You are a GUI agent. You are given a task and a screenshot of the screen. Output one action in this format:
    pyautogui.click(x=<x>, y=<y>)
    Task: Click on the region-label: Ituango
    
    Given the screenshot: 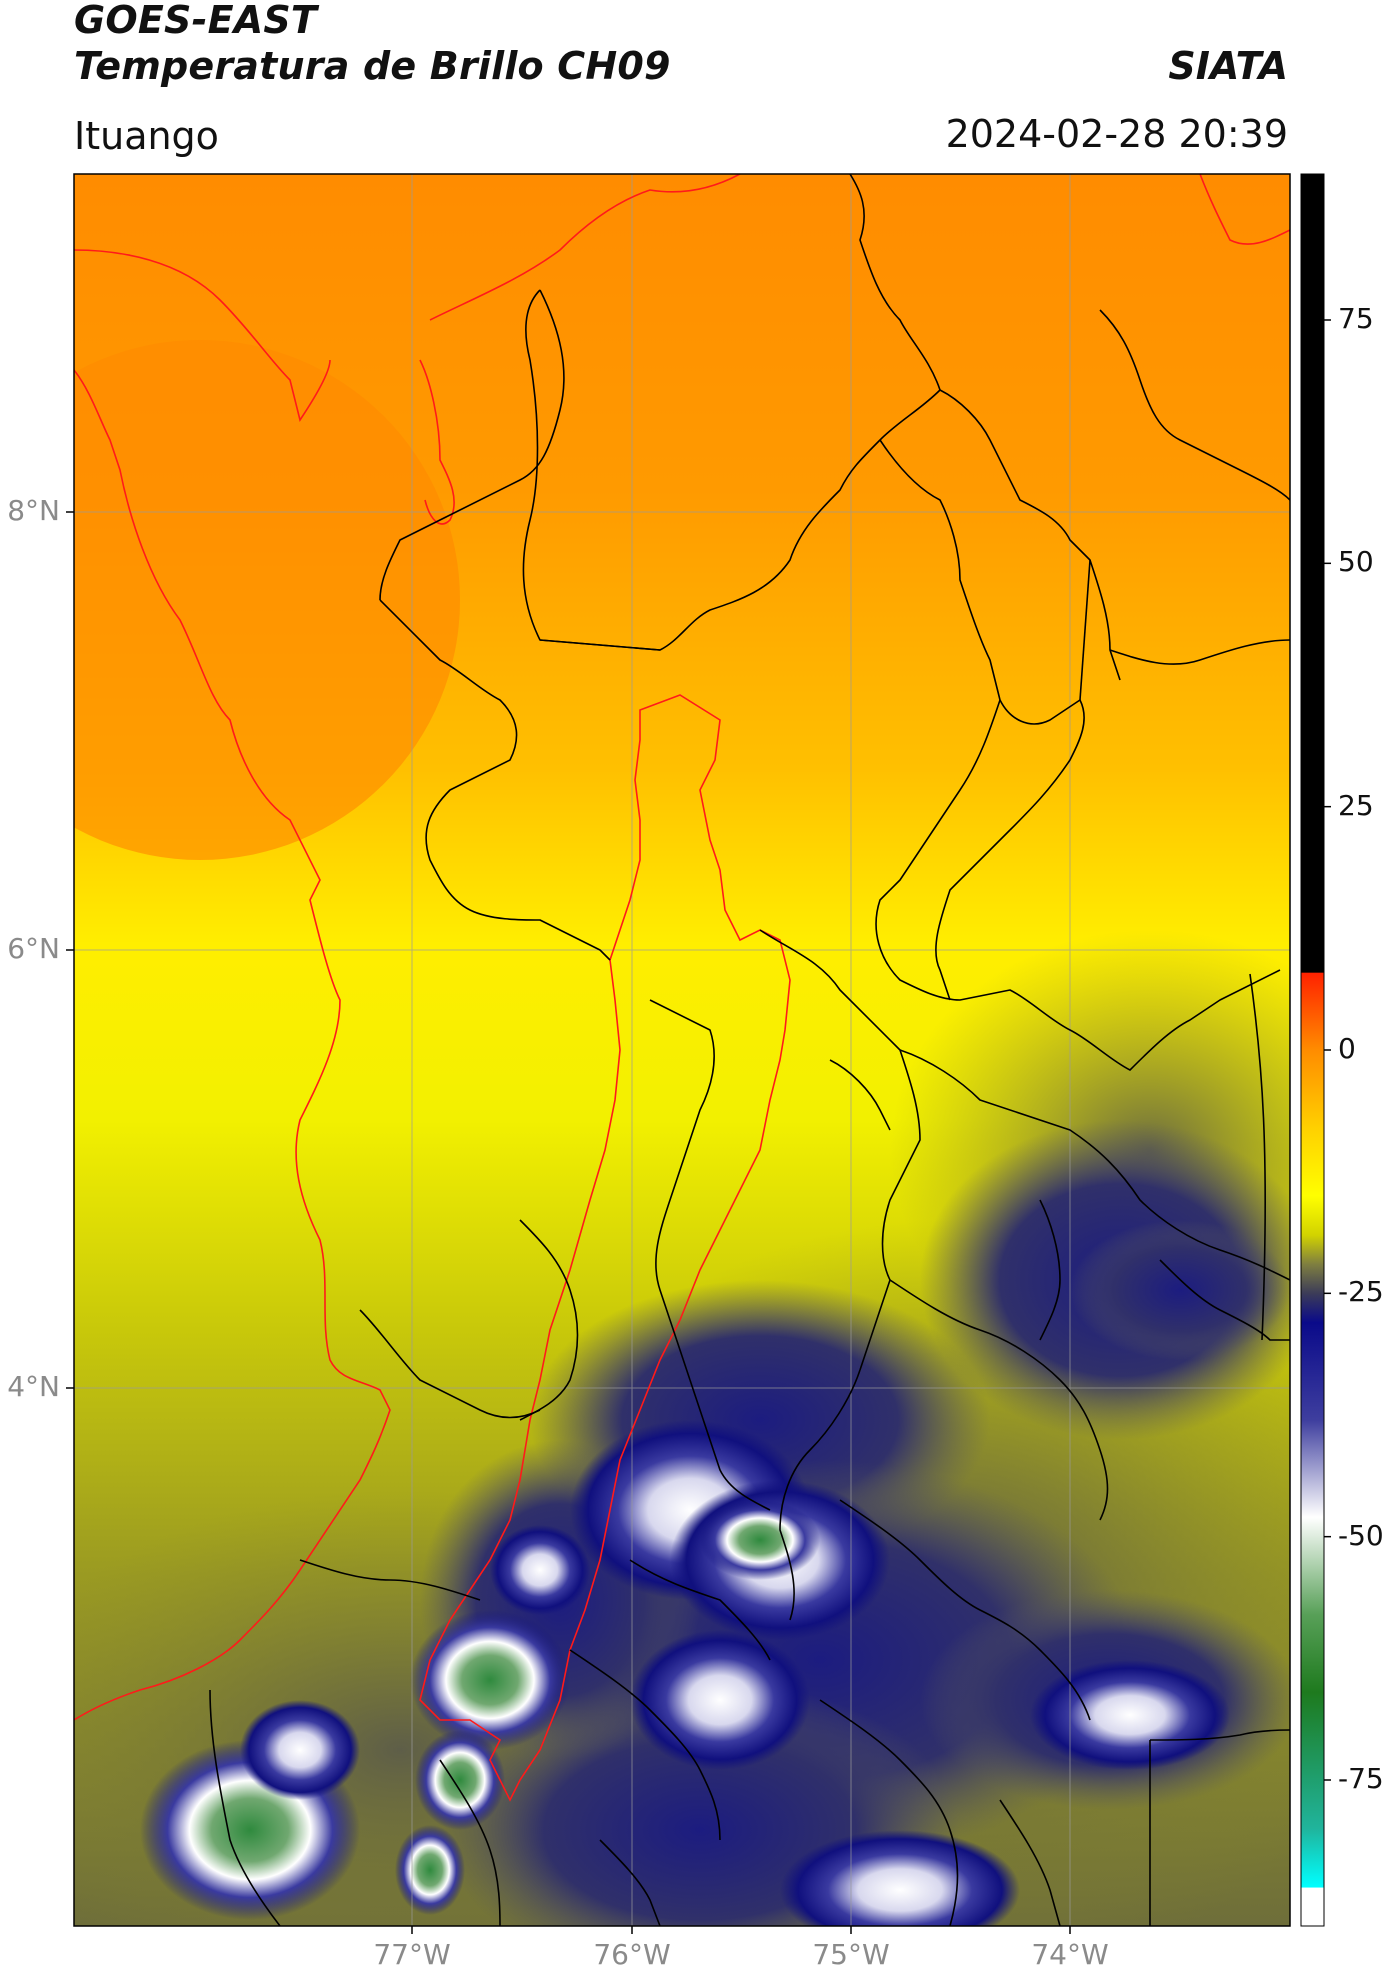 What is the action you would take?
    pyautogui.click(x=146, y=136)
    